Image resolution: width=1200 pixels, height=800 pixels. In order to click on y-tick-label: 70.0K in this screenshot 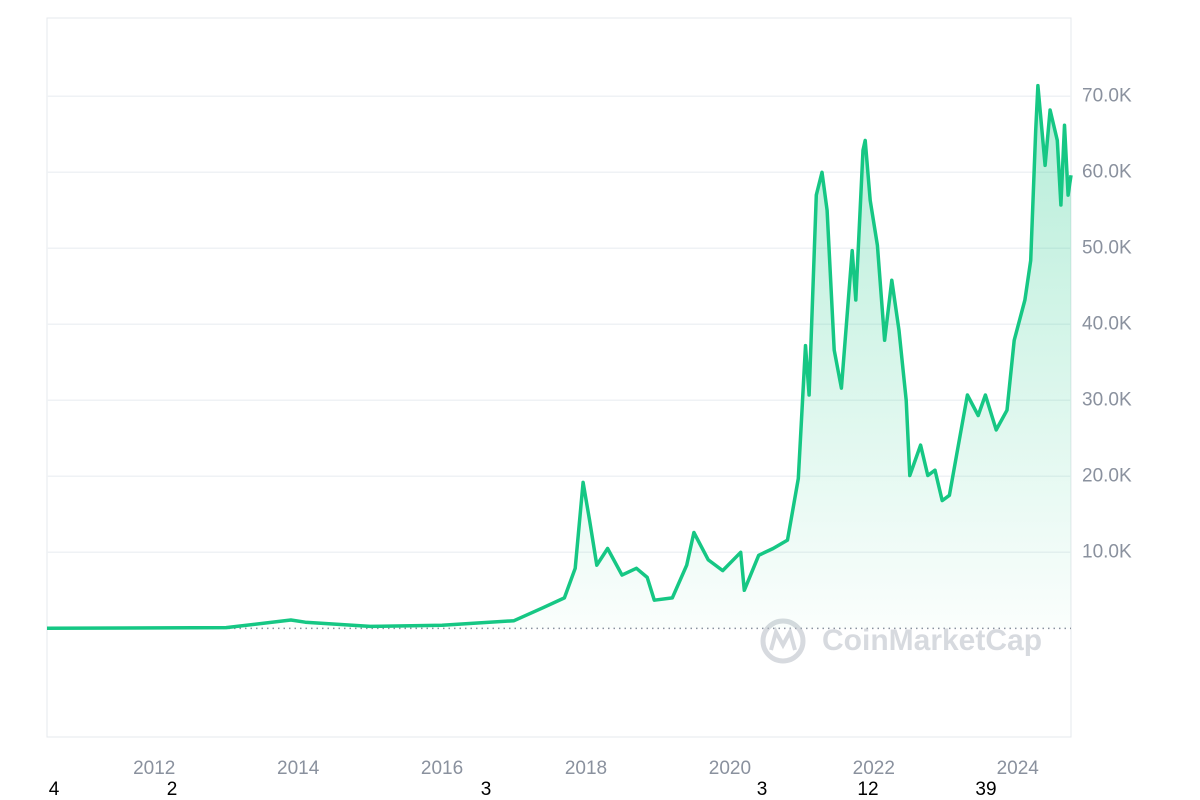, I will do `click(1107, 95)`.